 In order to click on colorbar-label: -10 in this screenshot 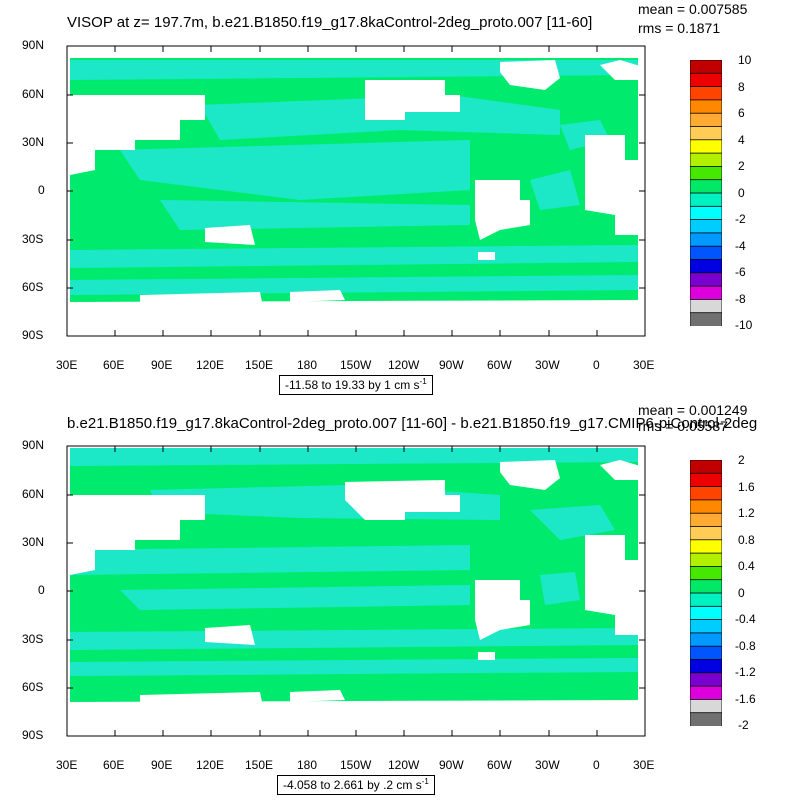, I will do `click(744, 325)`.